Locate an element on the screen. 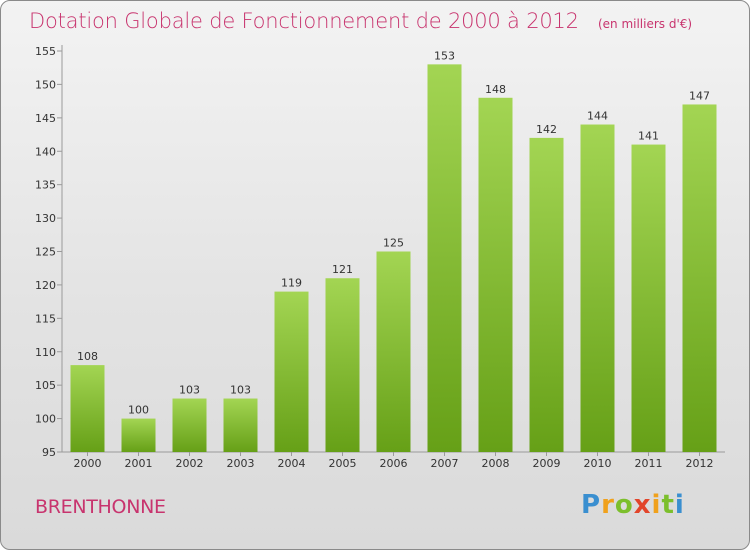 The width and height of the screenshot is (750, 550). x-tick-label: 2001 is located at coordinates (139, 463).